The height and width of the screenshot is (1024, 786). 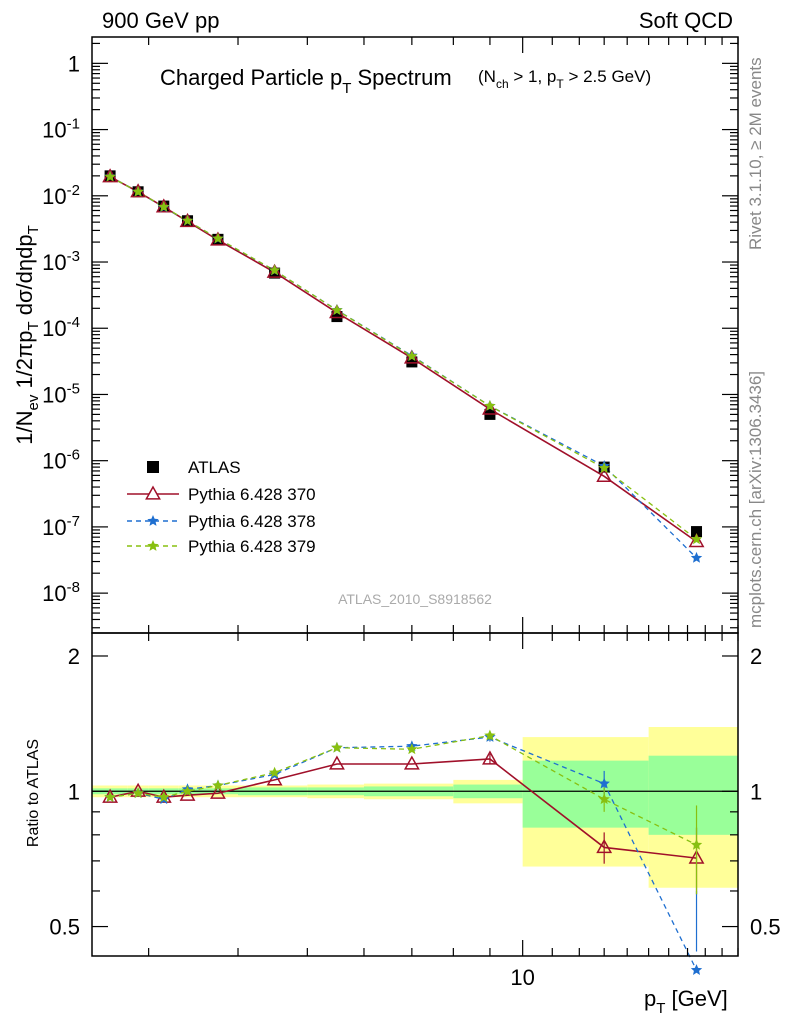 I want to click on header-energy-label: 900 GeV pp, so click(x=160, y=20).